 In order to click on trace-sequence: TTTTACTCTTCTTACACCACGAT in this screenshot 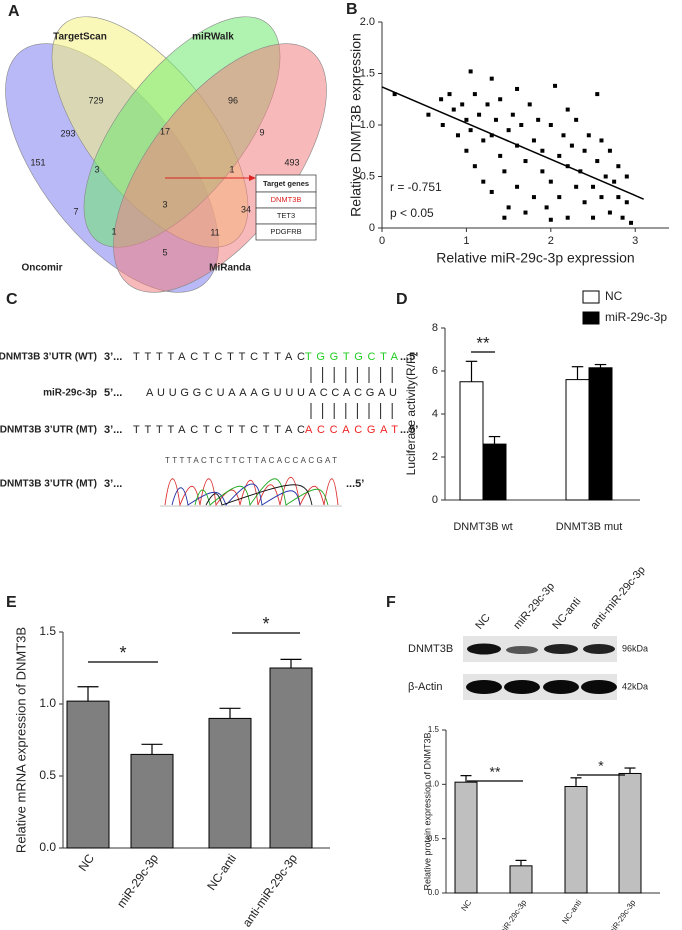, I will do `click(251, 460)`.